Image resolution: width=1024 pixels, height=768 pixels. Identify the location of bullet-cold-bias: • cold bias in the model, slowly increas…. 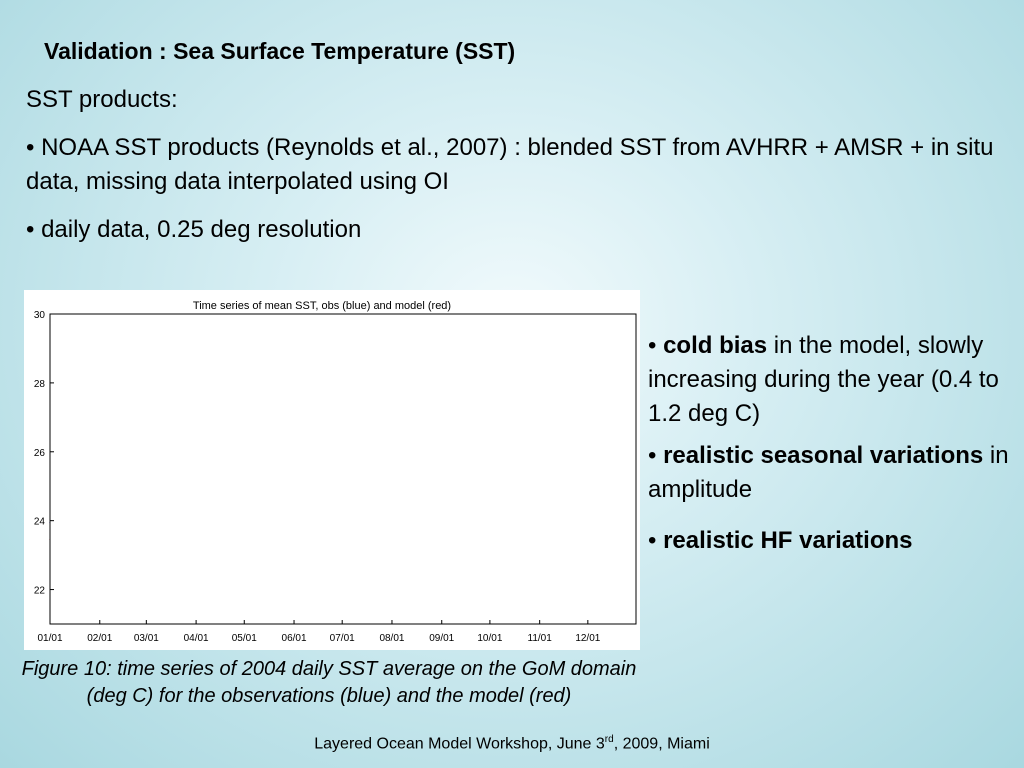
(833, 380).